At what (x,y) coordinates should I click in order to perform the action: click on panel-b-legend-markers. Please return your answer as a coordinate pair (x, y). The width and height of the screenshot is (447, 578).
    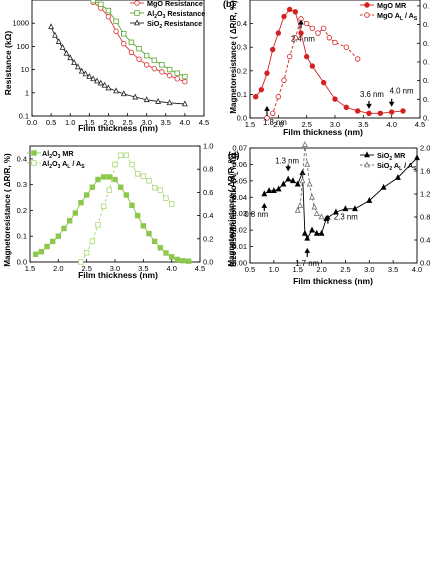
    Looking at the image, I should click on (367, 10).